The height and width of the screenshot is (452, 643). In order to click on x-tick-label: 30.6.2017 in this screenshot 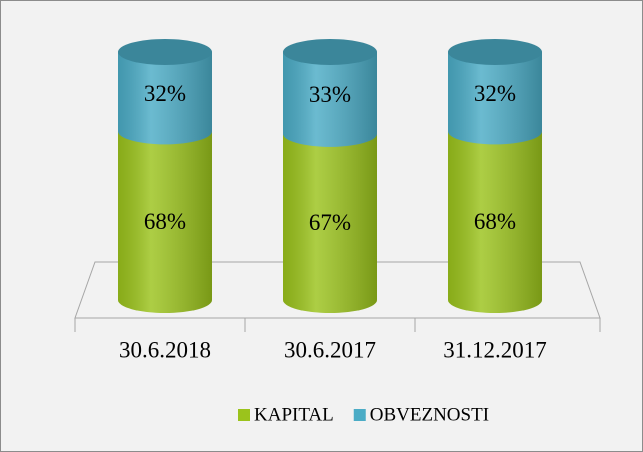, I will do `click(330, 349)`.